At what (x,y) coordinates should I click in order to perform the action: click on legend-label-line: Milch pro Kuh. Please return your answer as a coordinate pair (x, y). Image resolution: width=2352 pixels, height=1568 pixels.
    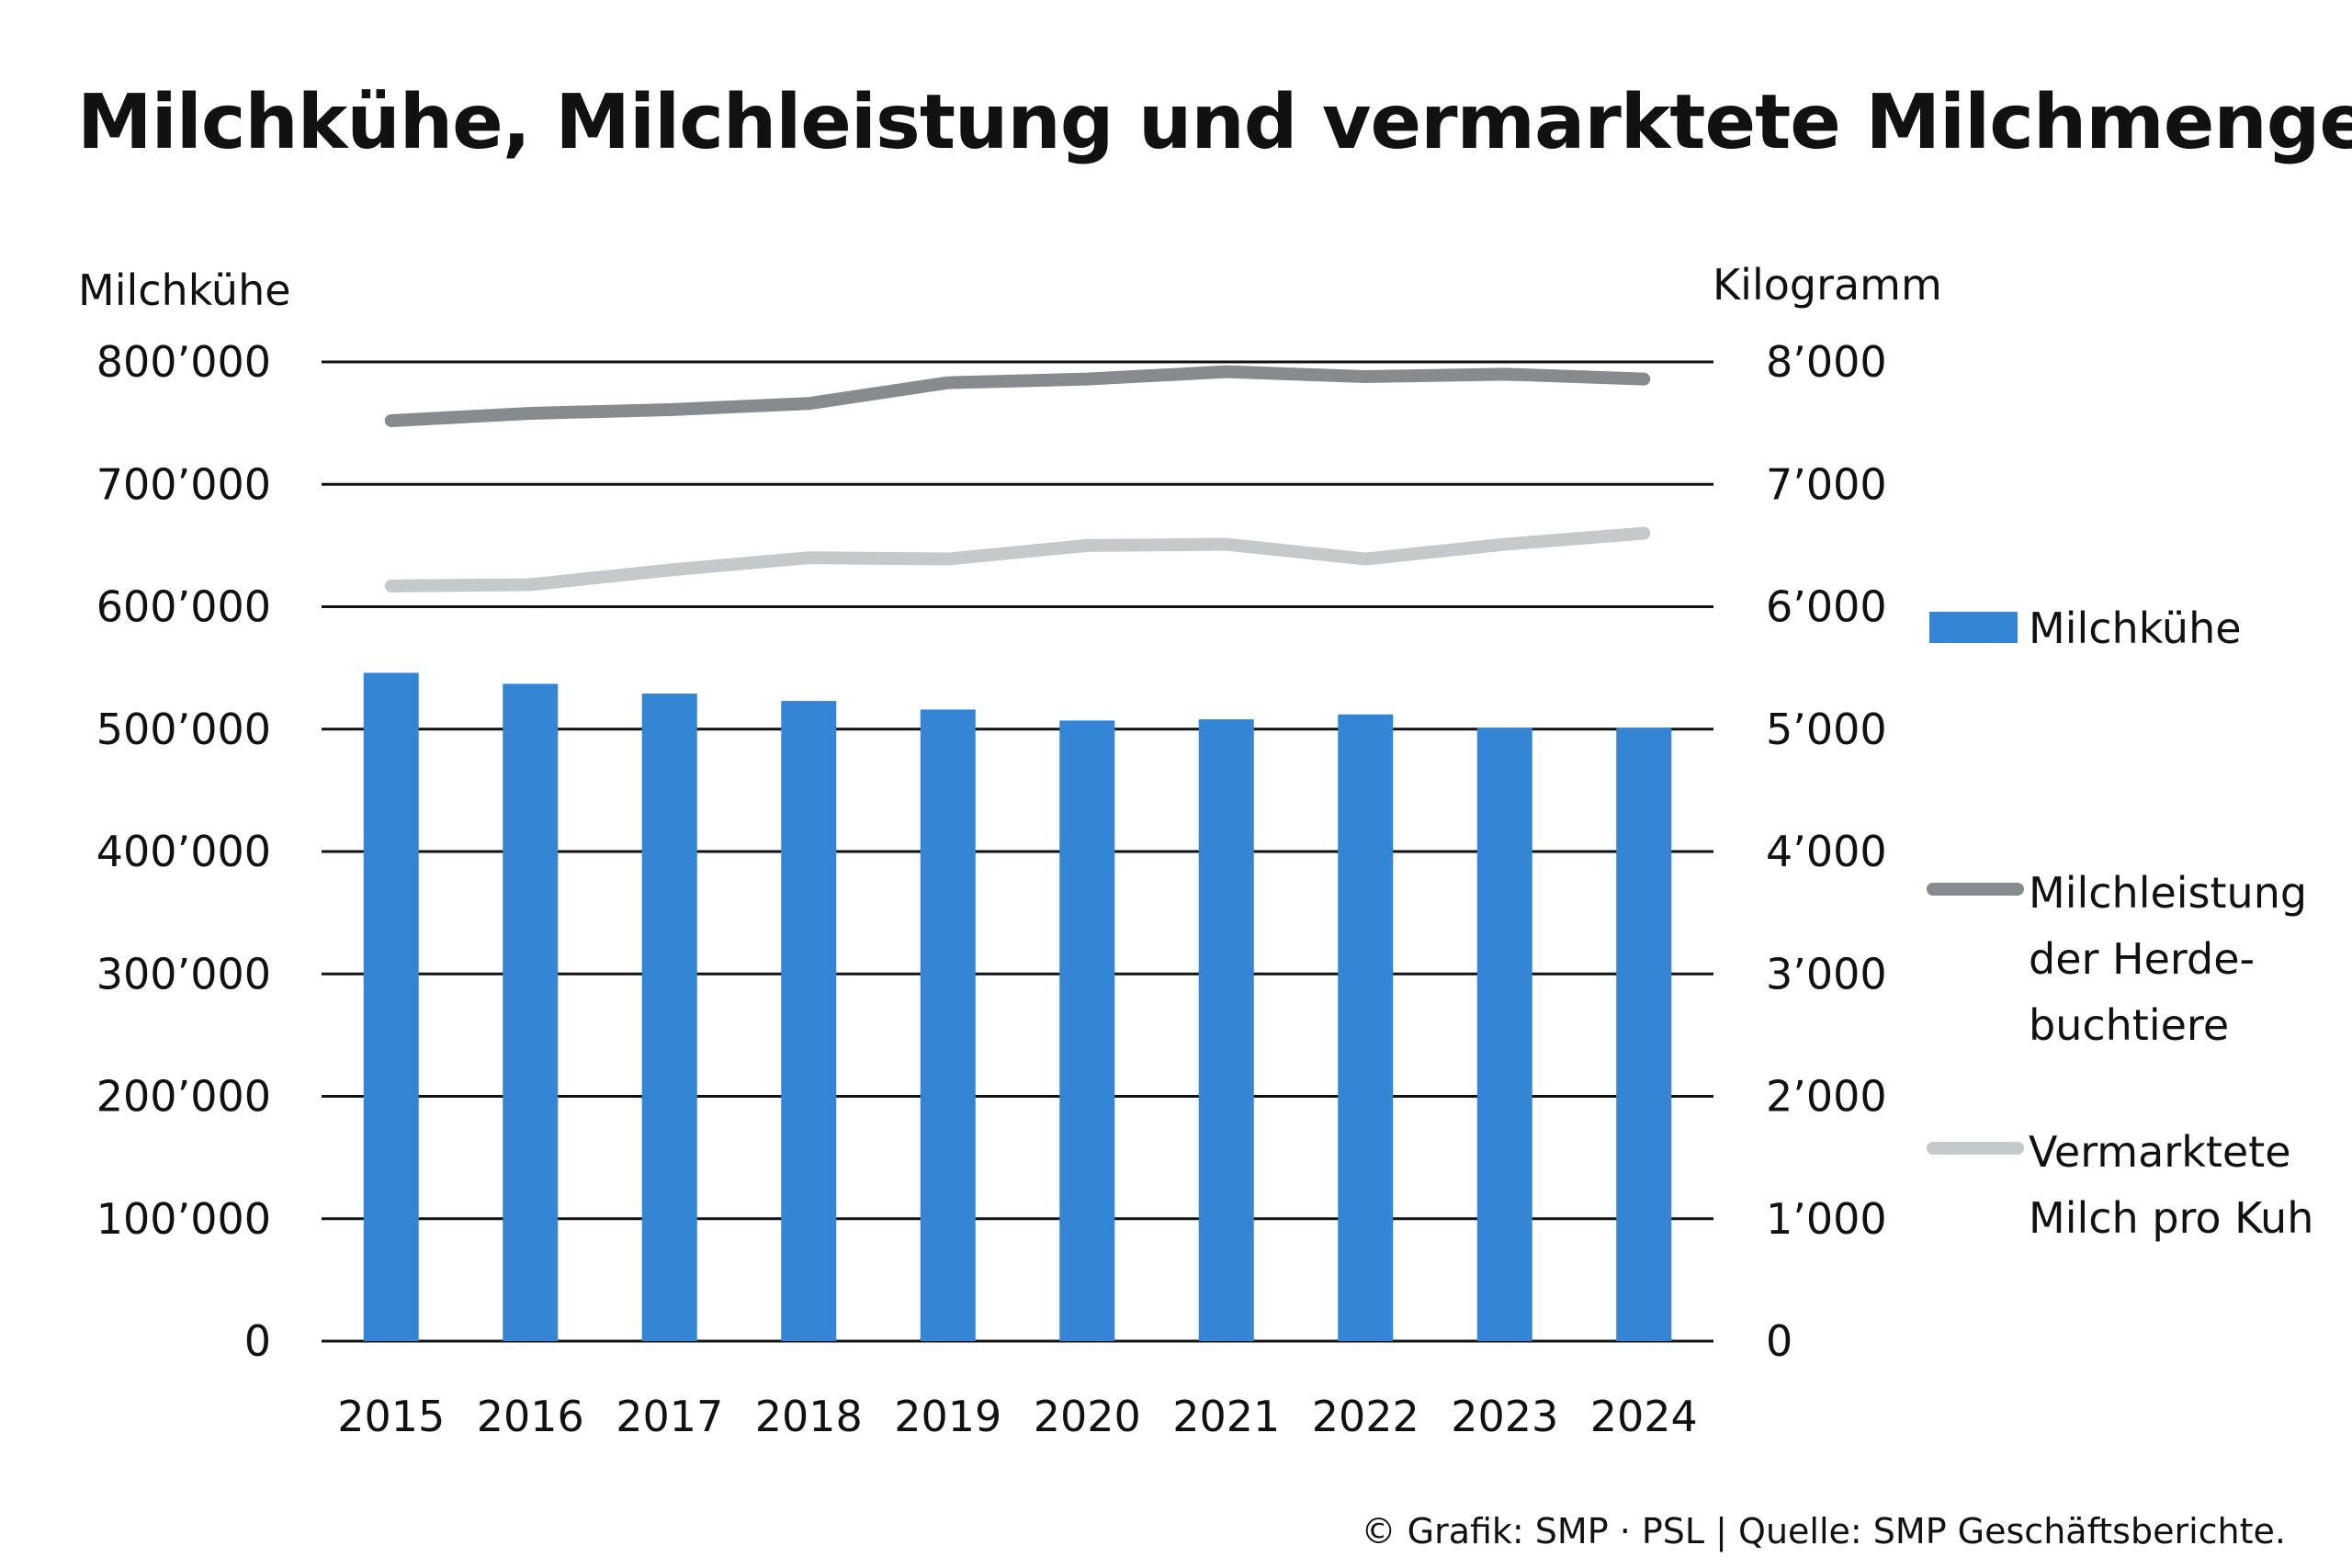
    Looking at the image, I should click on (2171, 1218).